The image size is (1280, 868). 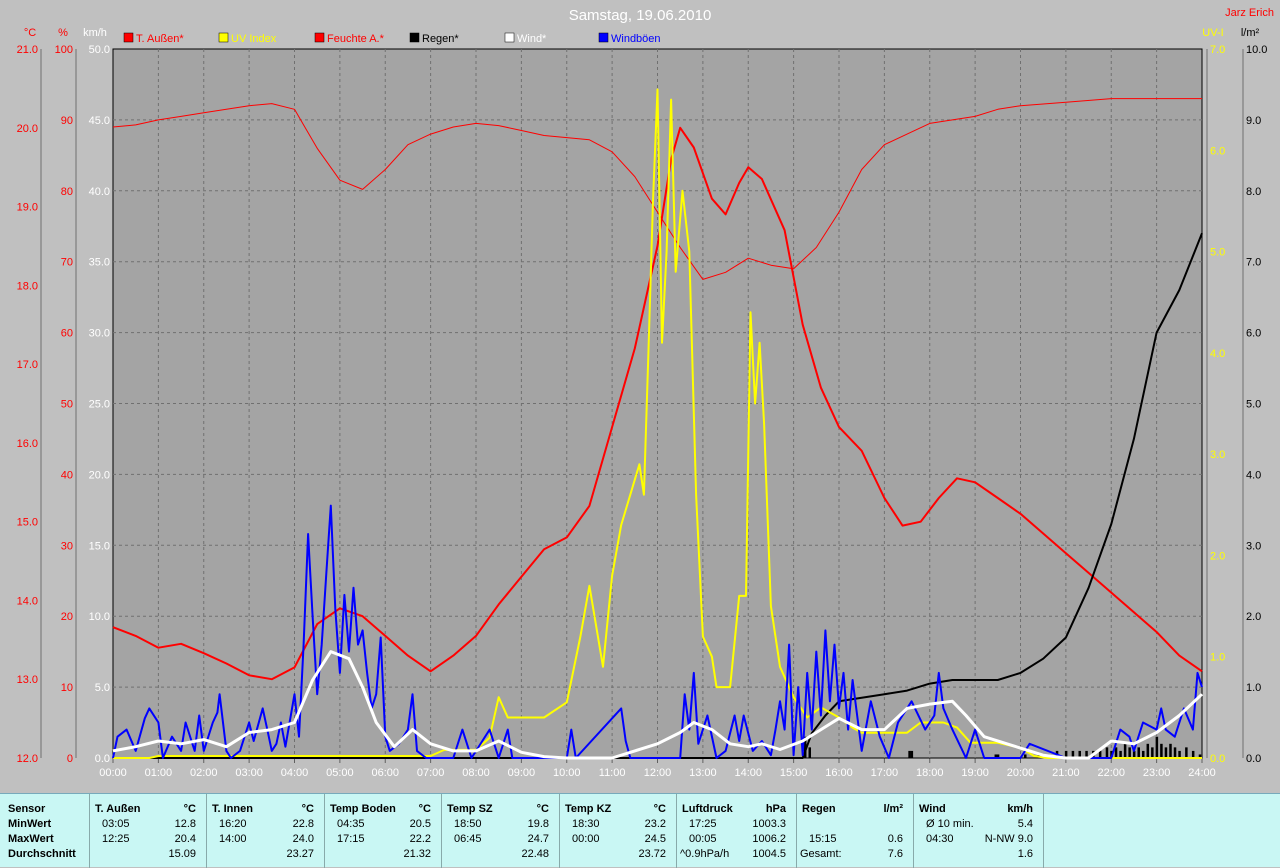 What do you see at coordinates (266, 831) in the screenshot?
I see `stats-column: T. Innen °C 16:20 22.8 14:00 24.0 23.27` at bounding box center [266, 831].